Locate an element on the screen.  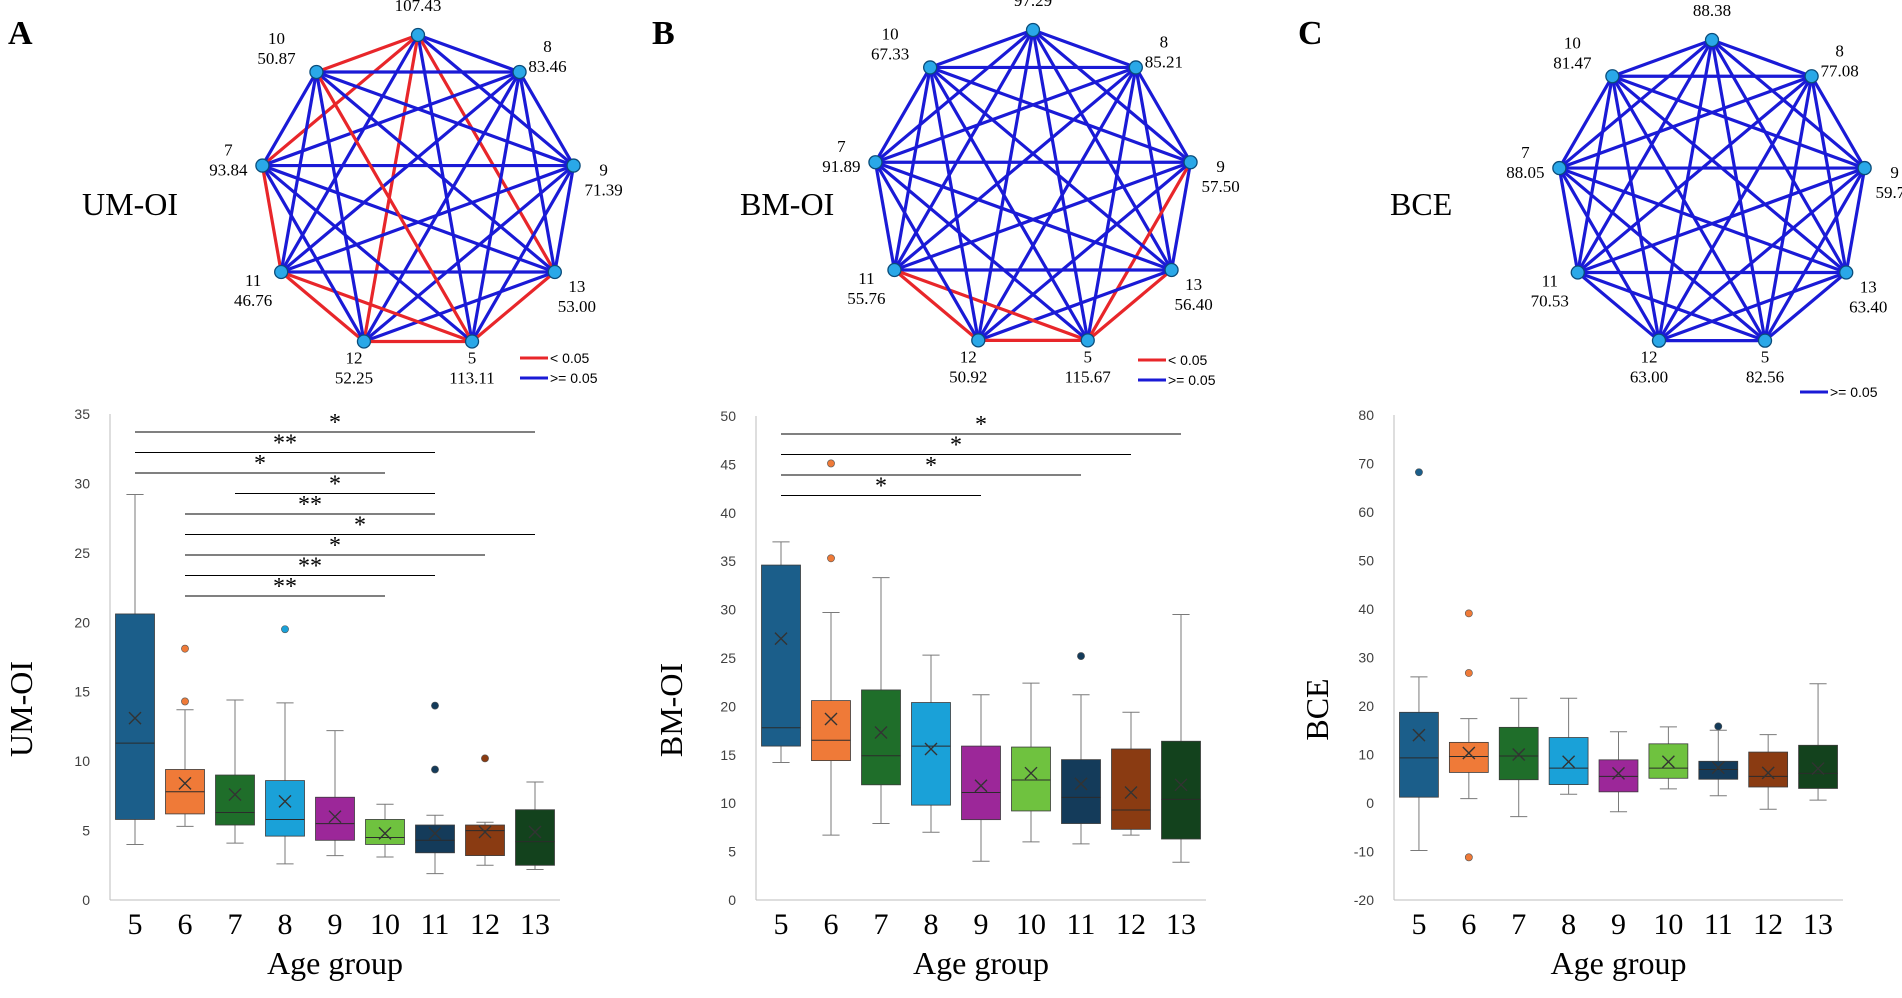
y-tick-label: 70 is located at coordinates (1366, 464).